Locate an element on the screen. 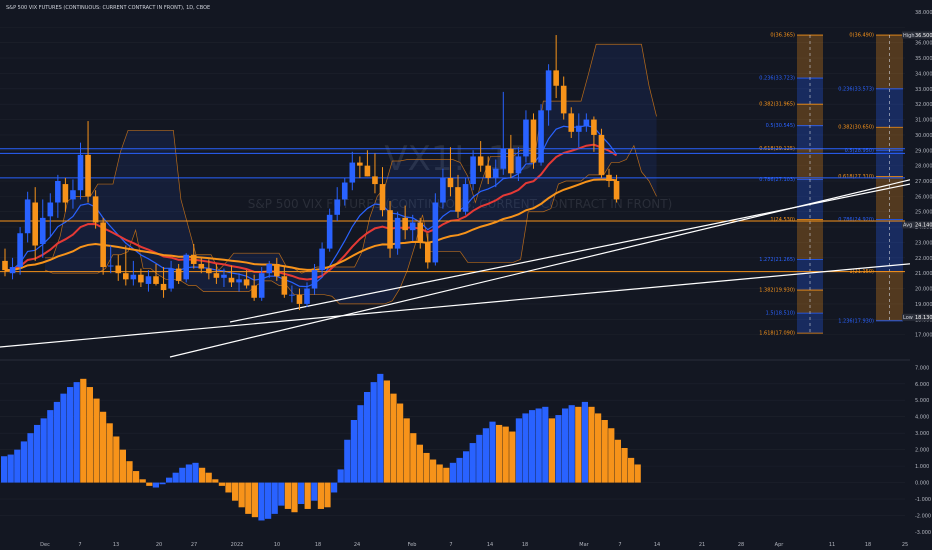 The height and width of the screenshot is (550, 932). price-tick-label: 29.000 is located at coordinates (923, 151).